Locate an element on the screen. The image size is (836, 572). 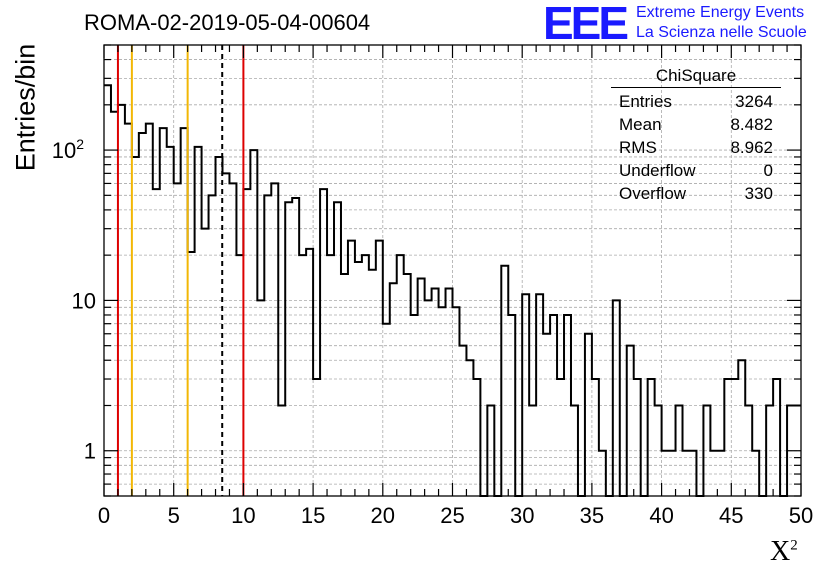
y-tick-label: 1 is located at coordinates (90, 451).